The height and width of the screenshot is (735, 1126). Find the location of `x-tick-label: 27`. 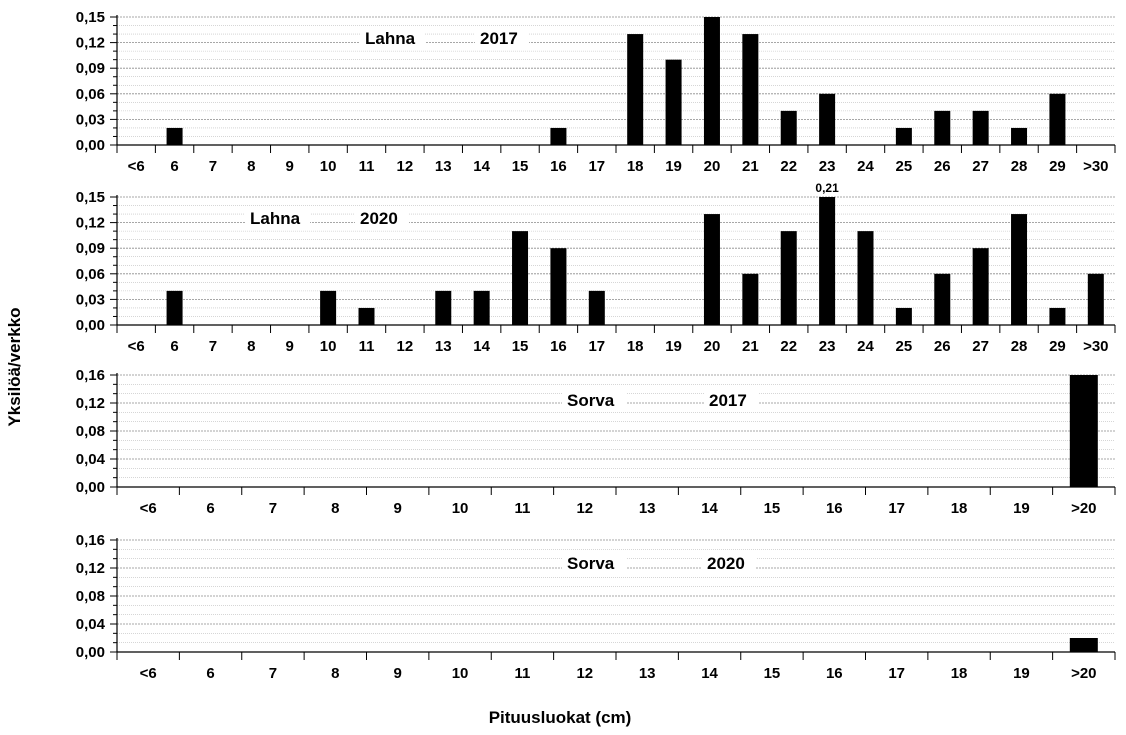

x-tick-label: 27 is located at coordinates (980, 166).